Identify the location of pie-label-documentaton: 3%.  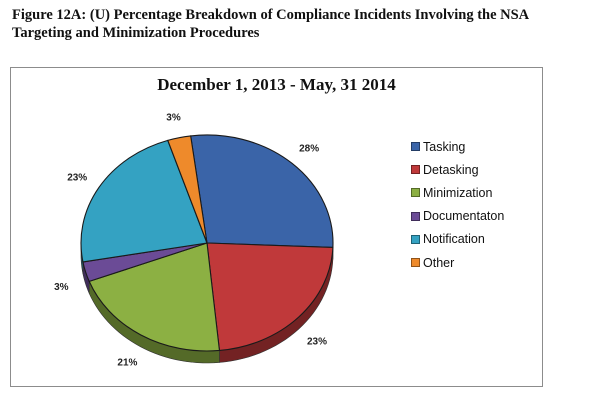
(61, 287).